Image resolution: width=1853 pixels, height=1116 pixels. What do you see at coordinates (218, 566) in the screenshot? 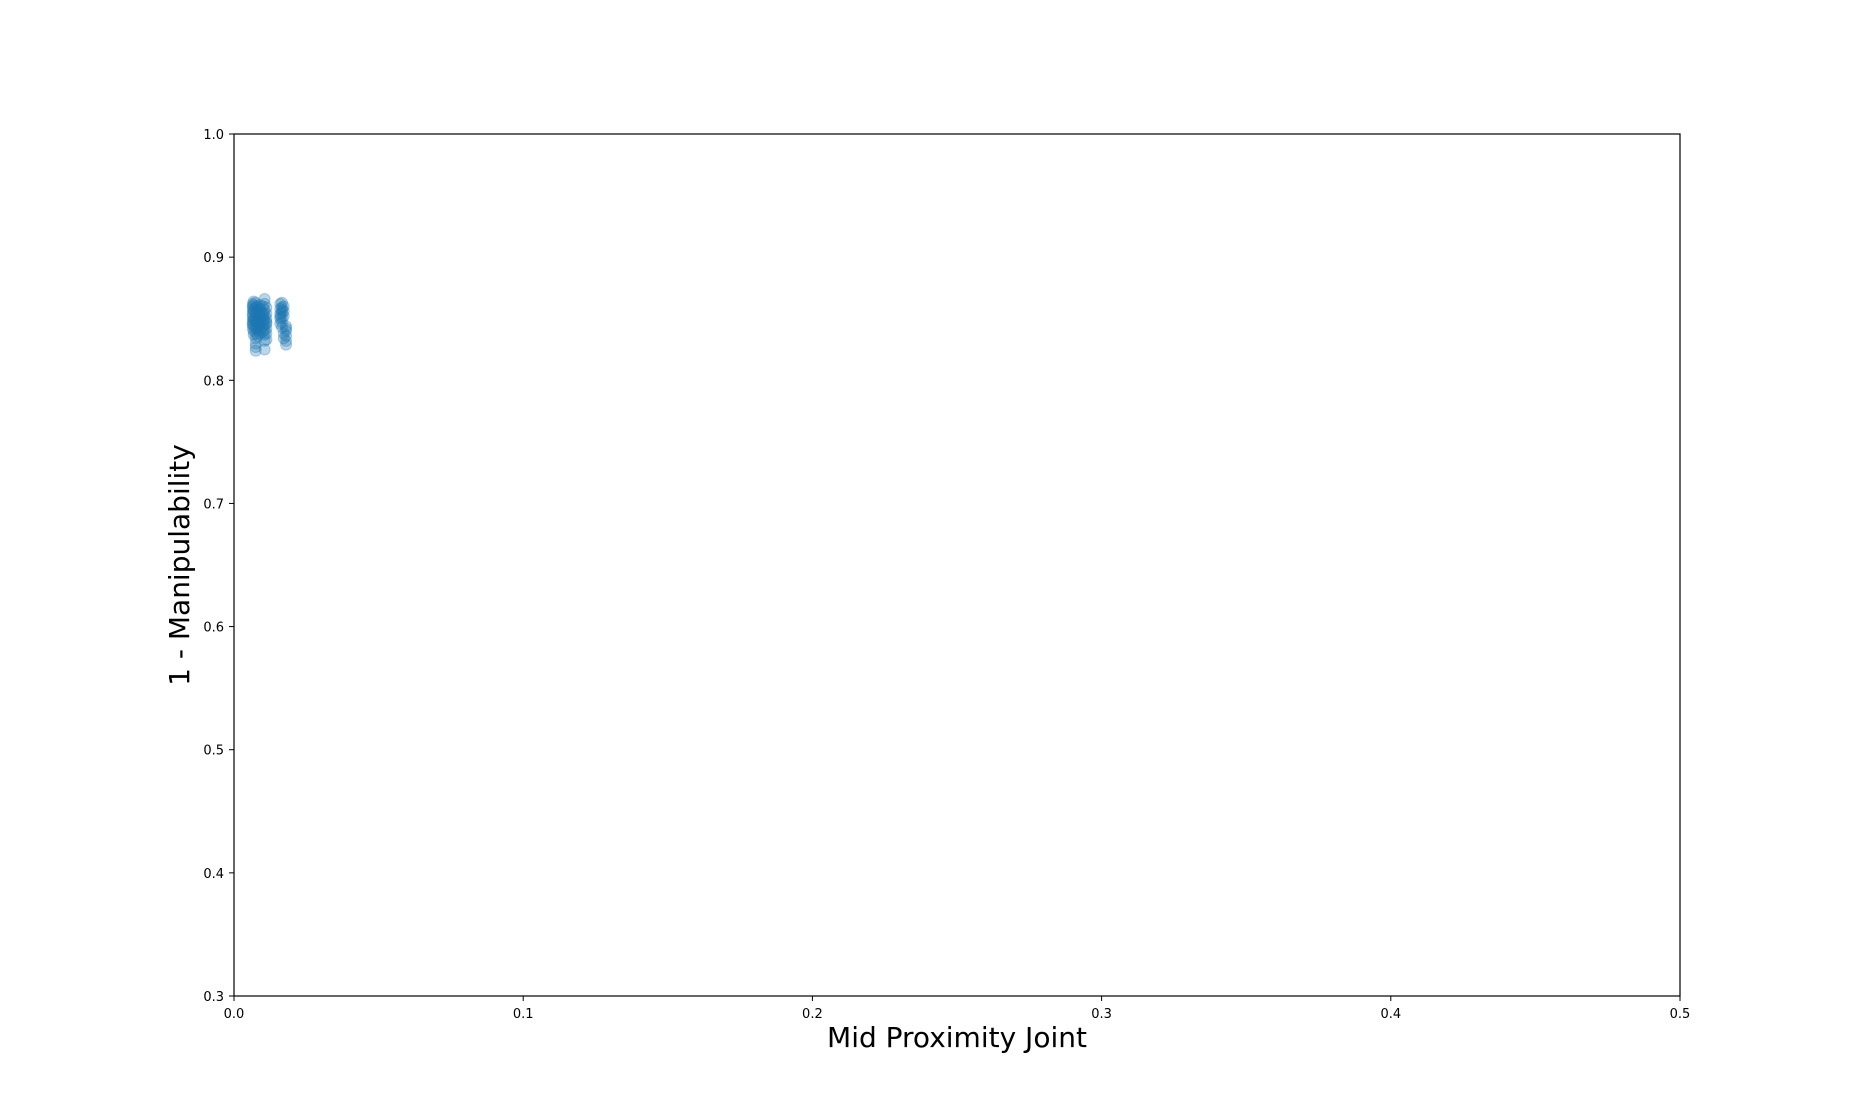
I see `y-axis-ticks: 0.3 0.4 0.5 0.6 0.7 0.8 0.9 1.0` at bounding box center [218, 566].